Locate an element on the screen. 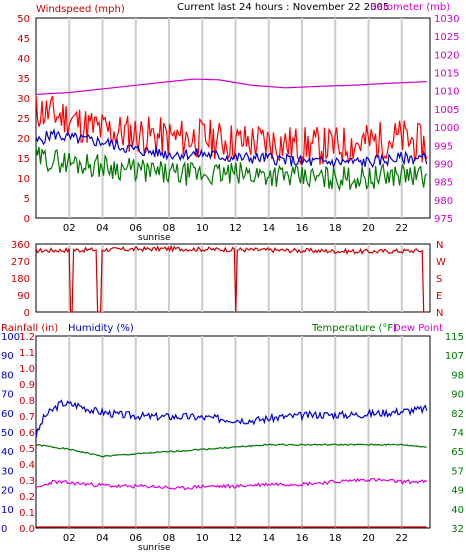 This screenshot has height=560, width=466. temperature-tick-label: 90 is located at coordinates (457, 395).